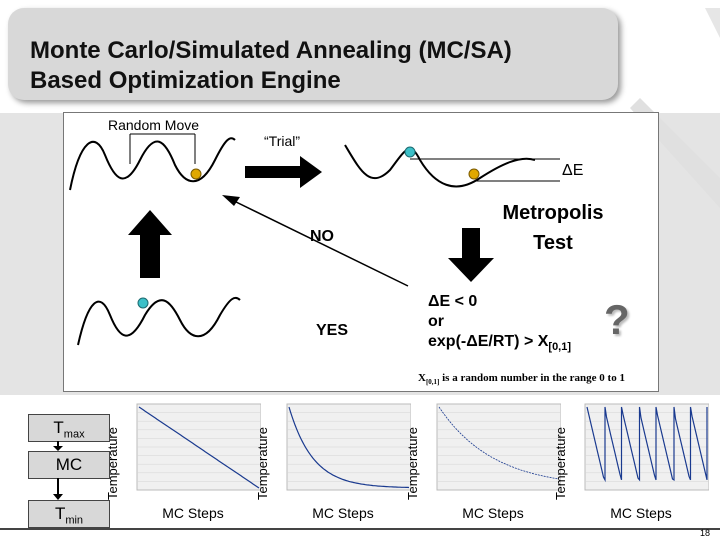  What do you see at coordinates (474, 174) in the screenshot?
I see `ball-gold-top-right` at bounding box center [474, 174].